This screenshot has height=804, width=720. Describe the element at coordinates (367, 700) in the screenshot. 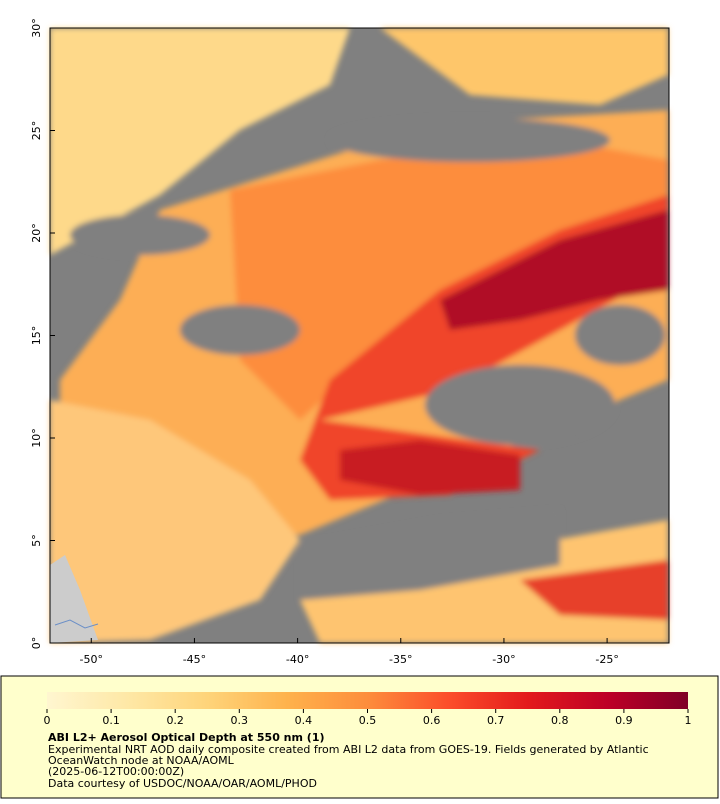

I see `colorbar` at that location.